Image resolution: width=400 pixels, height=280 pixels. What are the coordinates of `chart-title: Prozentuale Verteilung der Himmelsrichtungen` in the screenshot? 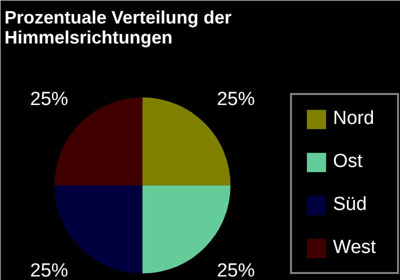 It's located at (118, 28).